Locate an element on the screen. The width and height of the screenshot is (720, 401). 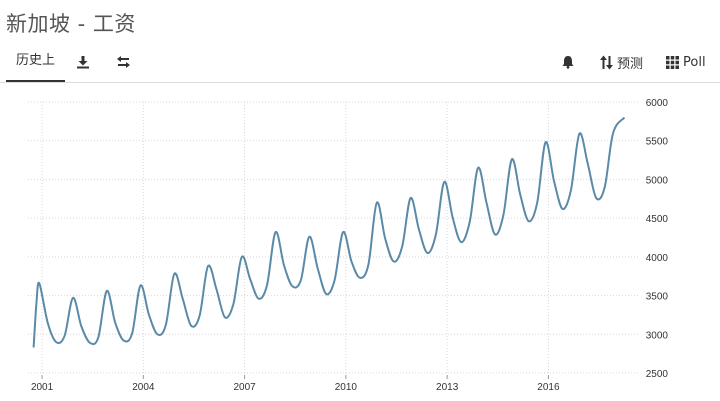
x-tick-label: 2007 is located at coordinates (244, 387).